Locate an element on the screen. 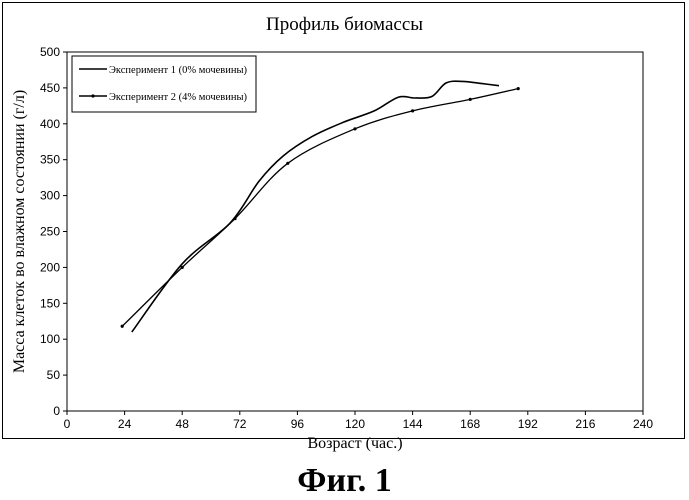 Image resolution: width=689 pixels, height=500 pixels. y-tick-label: 350 is located at coordinates (50, 160).